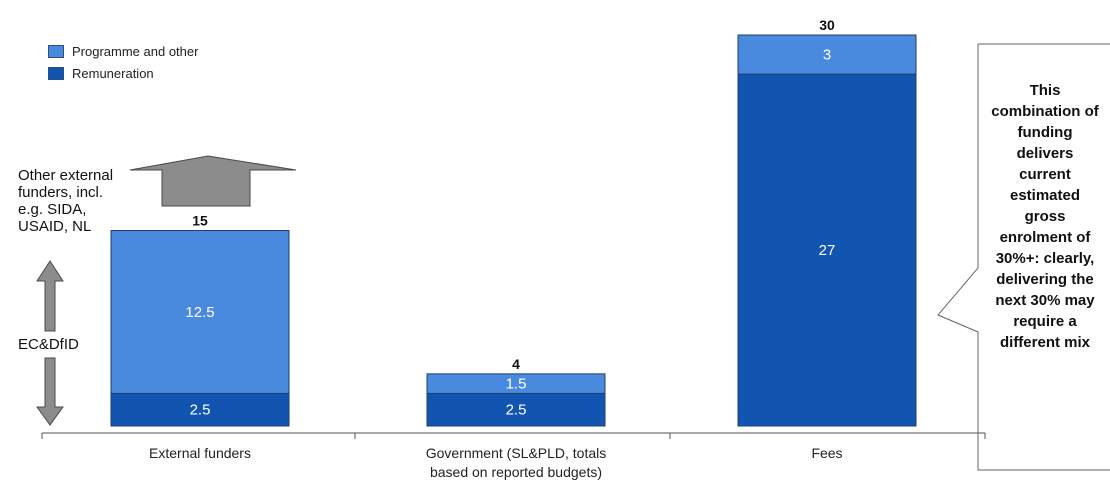 Image resolution: width=1110 pixels, height=484 pixels. Describe the element at coordinates (52, 209) in the screenshot. I see `annotation-line: e.g. SIDA,` at that location.